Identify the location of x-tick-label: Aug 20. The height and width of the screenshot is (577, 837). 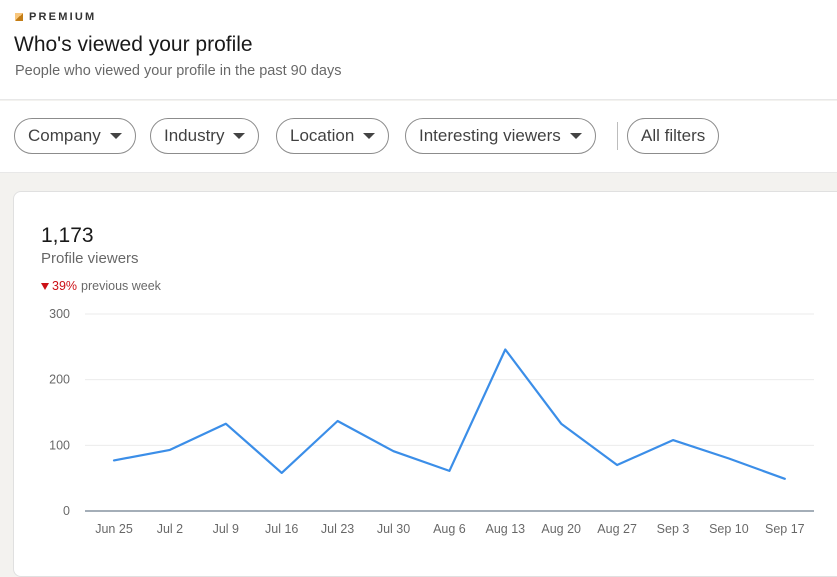
(561, 529).